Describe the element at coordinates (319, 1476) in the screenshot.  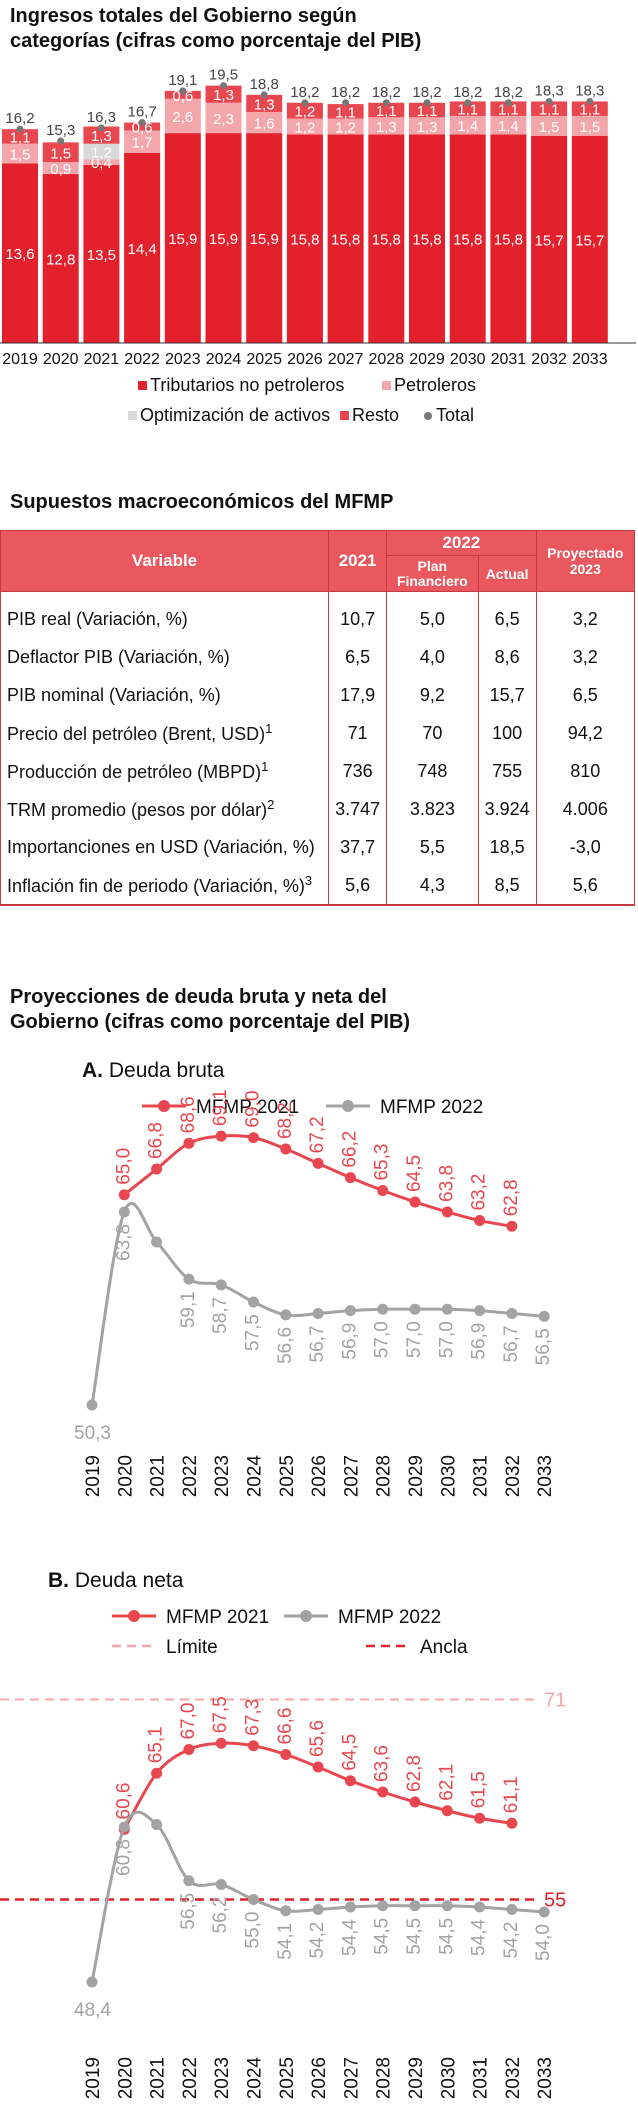
I see `x-tick-label: 2026` at that location.